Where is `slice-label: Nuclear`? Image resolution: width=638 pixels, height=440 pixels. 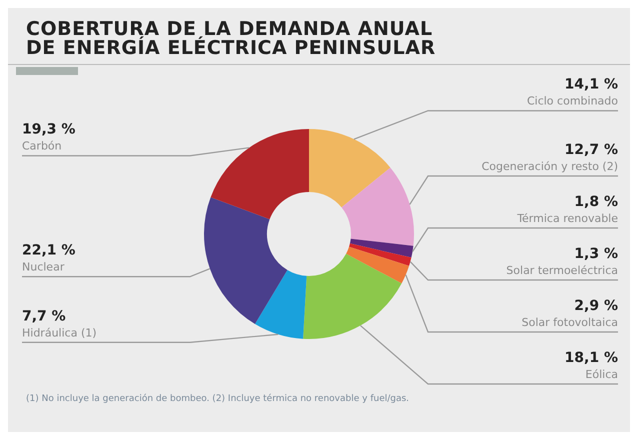 slice-label: Nuclear is located at coordinates (43, 267).